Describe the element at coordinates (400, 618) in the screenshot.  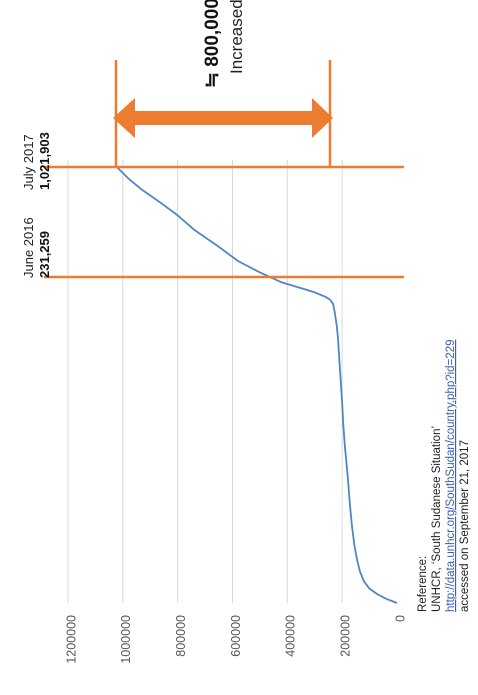
I see `y-tick-label: 0` at that location.